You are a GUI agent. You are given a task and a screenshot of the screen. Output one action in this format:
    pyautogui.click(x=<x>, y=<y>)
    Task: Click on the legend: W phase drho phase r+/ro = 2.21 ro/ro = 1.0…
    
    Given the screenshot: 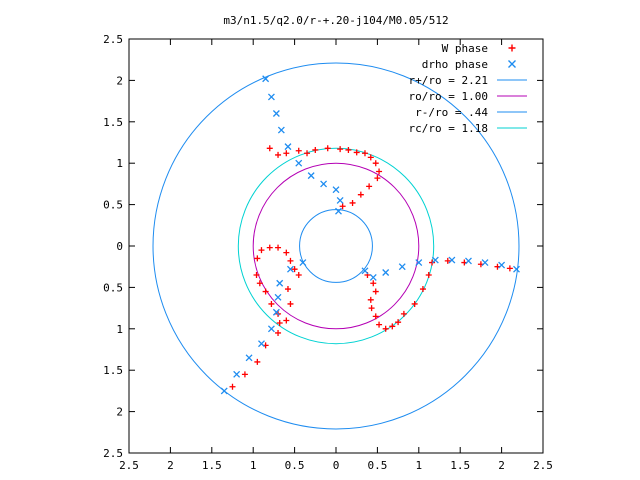 What is the action you would take?
    pyautogui.click(x=468, y=88)
    